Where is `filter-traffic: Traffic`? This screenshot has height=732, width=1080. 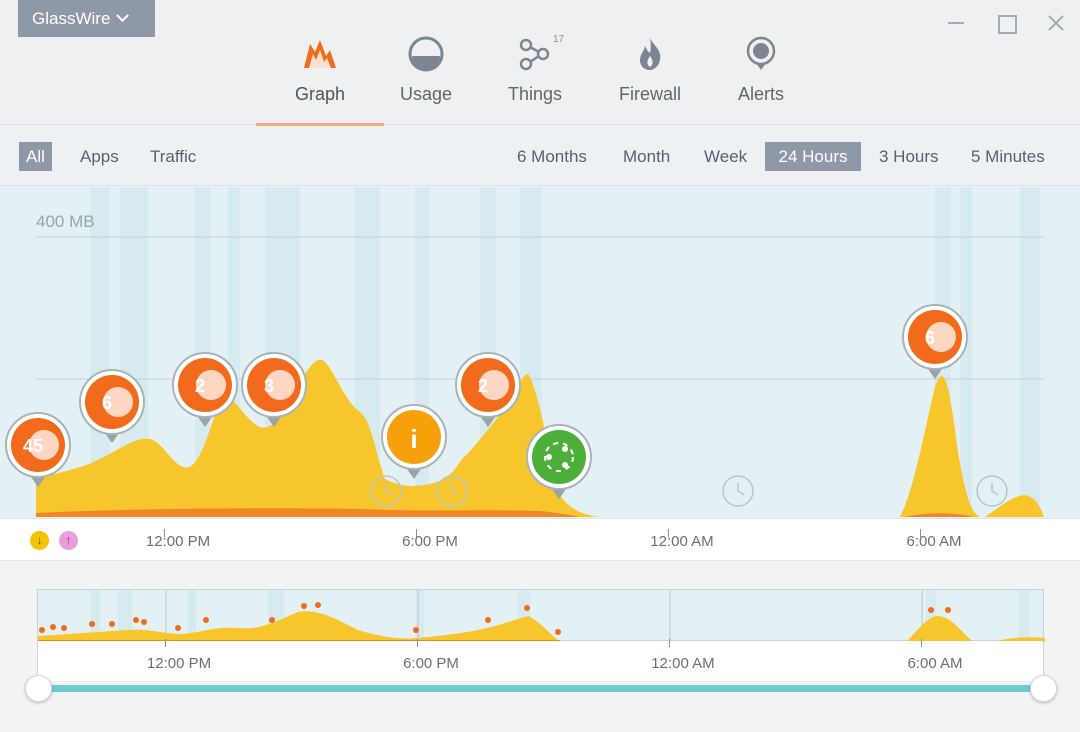 filter-traffic: Traffic is located at coordinates (173, 156).